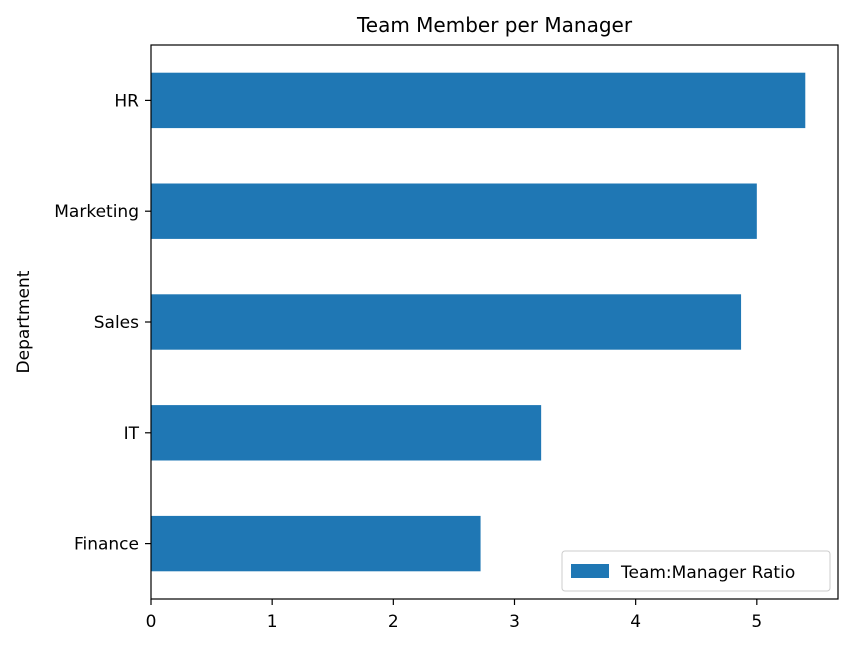  What do you see at coordinates (756, 622) in the screenshot?
I see `x-tick-label: 5` at bounding box center [756, 622].